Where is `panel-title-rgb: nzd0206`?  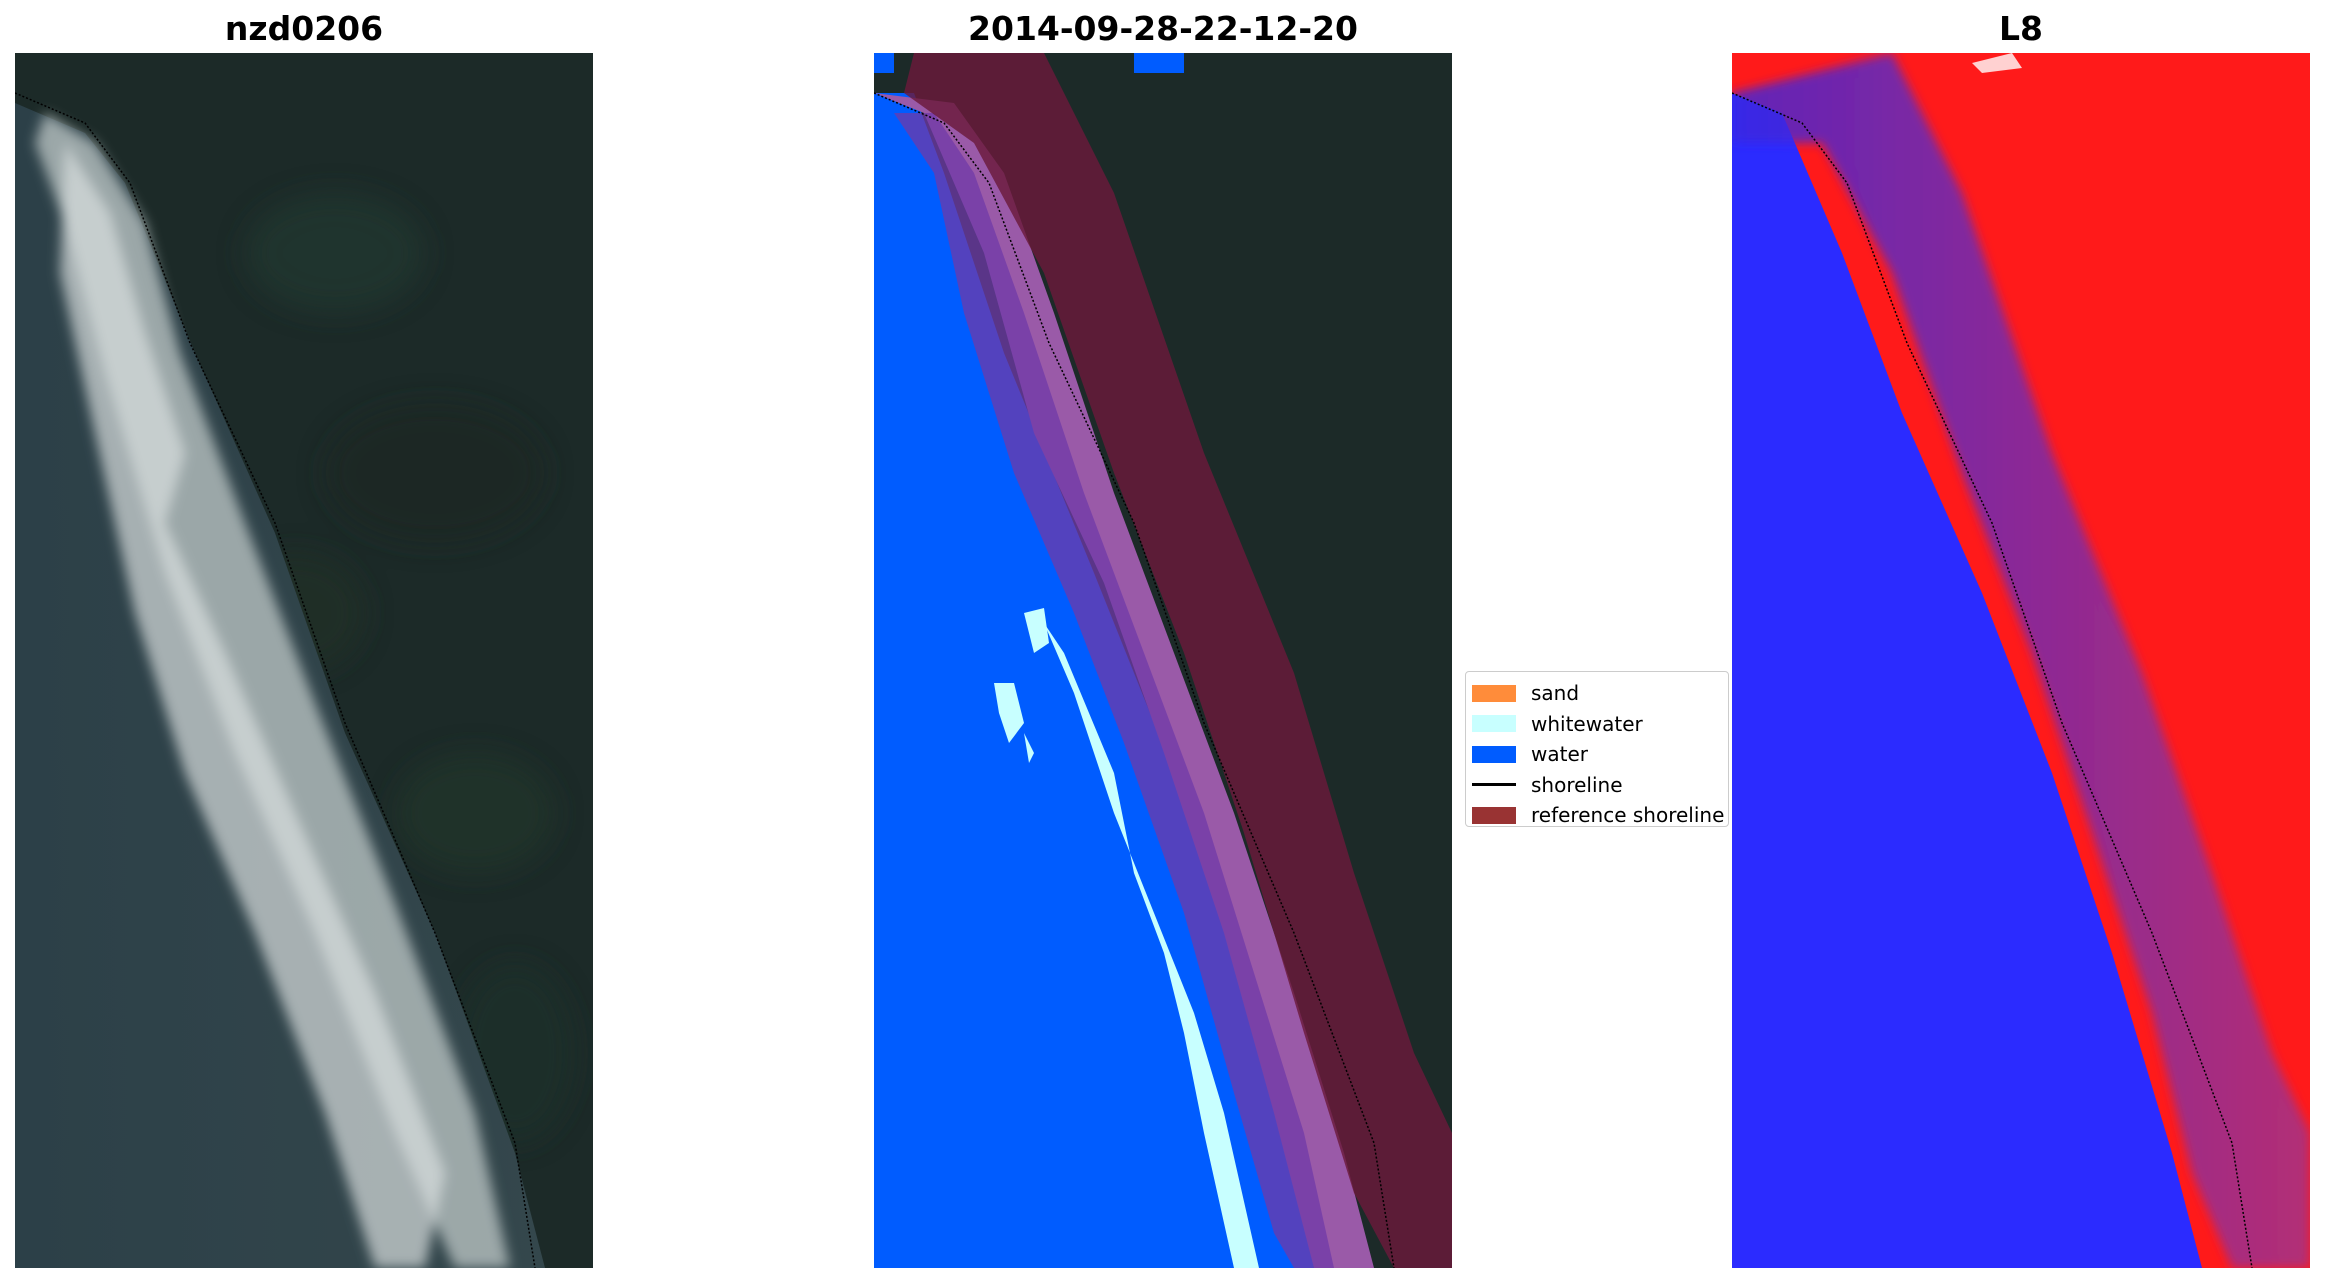
panel-title-rgb: nzd0206 is located at coordinates (304, 28).